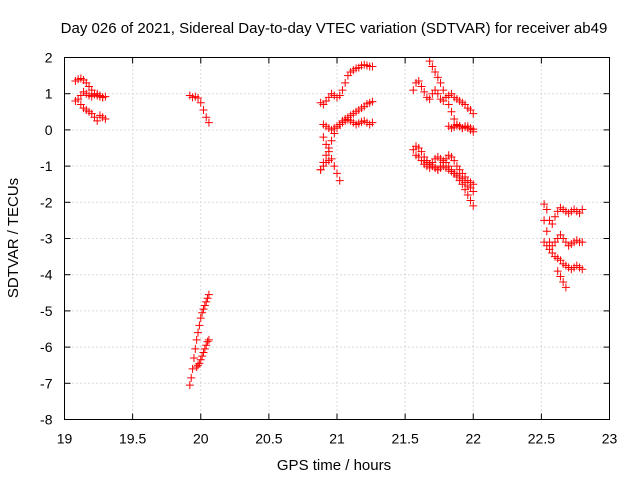  What do you see at coordinates (46, 347) in the screenshot?
I see `y-tick-label: -6` at bounding box center [46, 347].